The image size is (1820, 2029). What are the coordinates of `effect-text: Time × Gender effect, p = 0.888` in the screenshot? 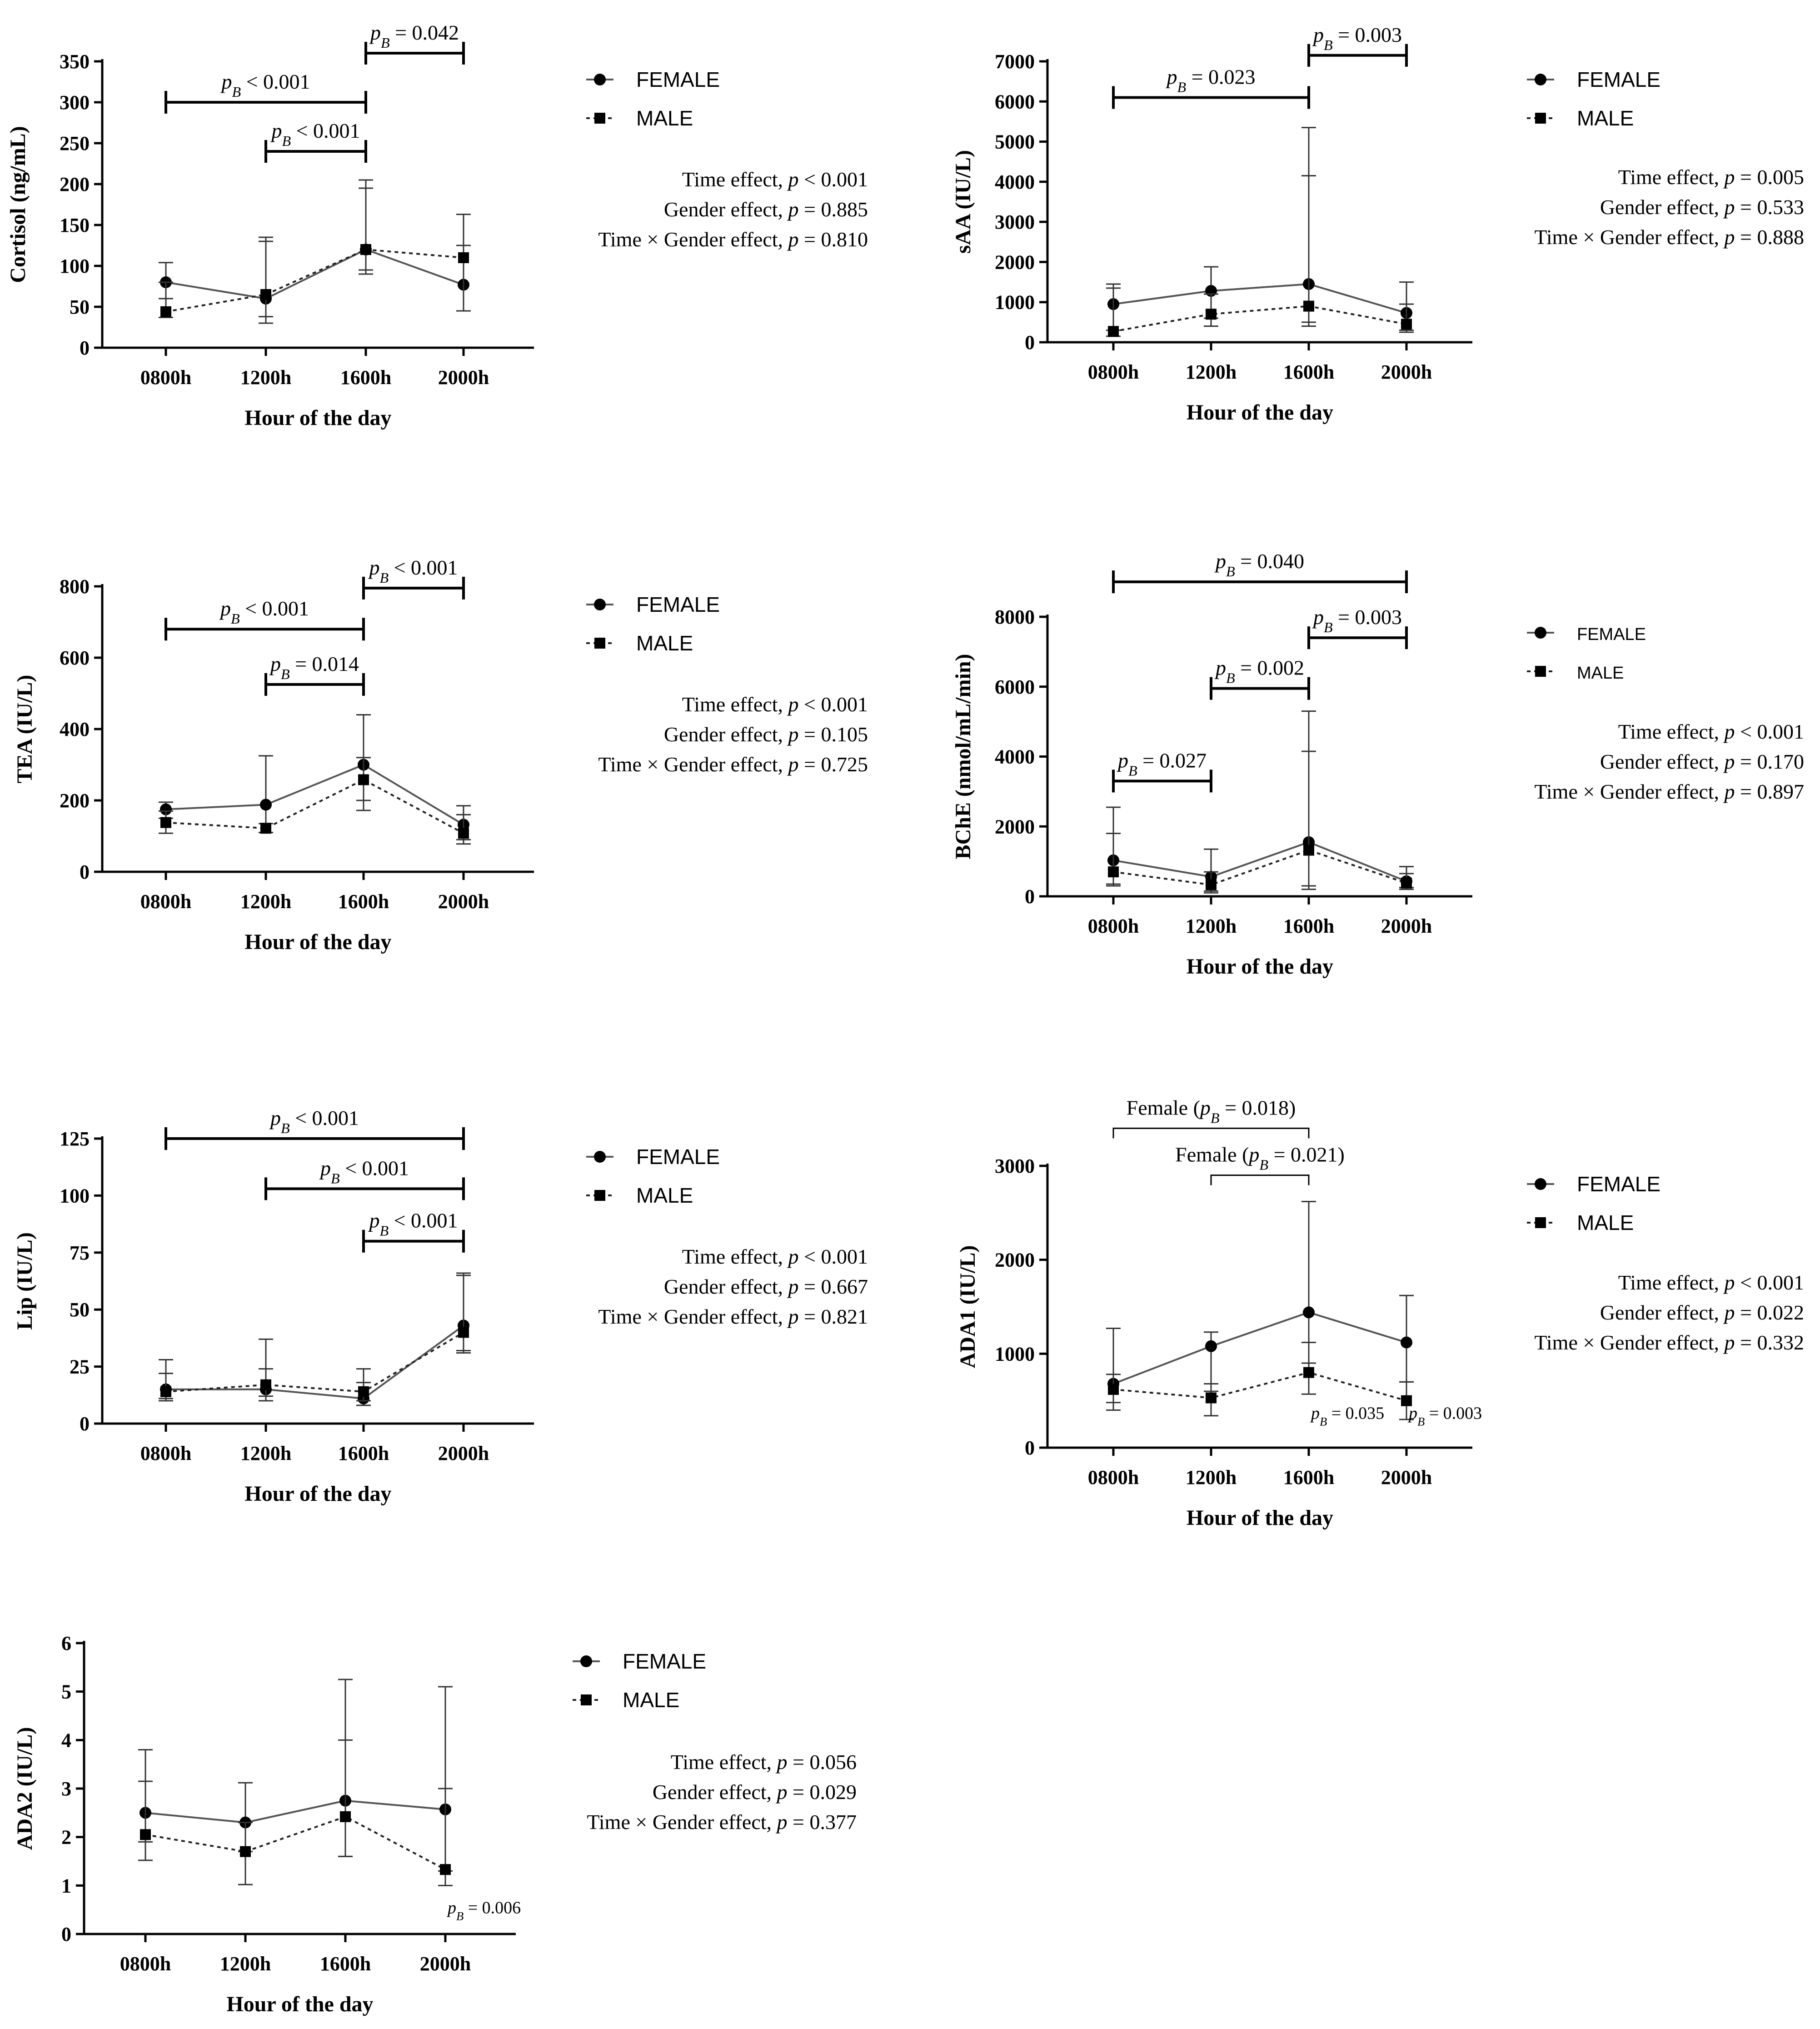 It's located at (1669, 237).